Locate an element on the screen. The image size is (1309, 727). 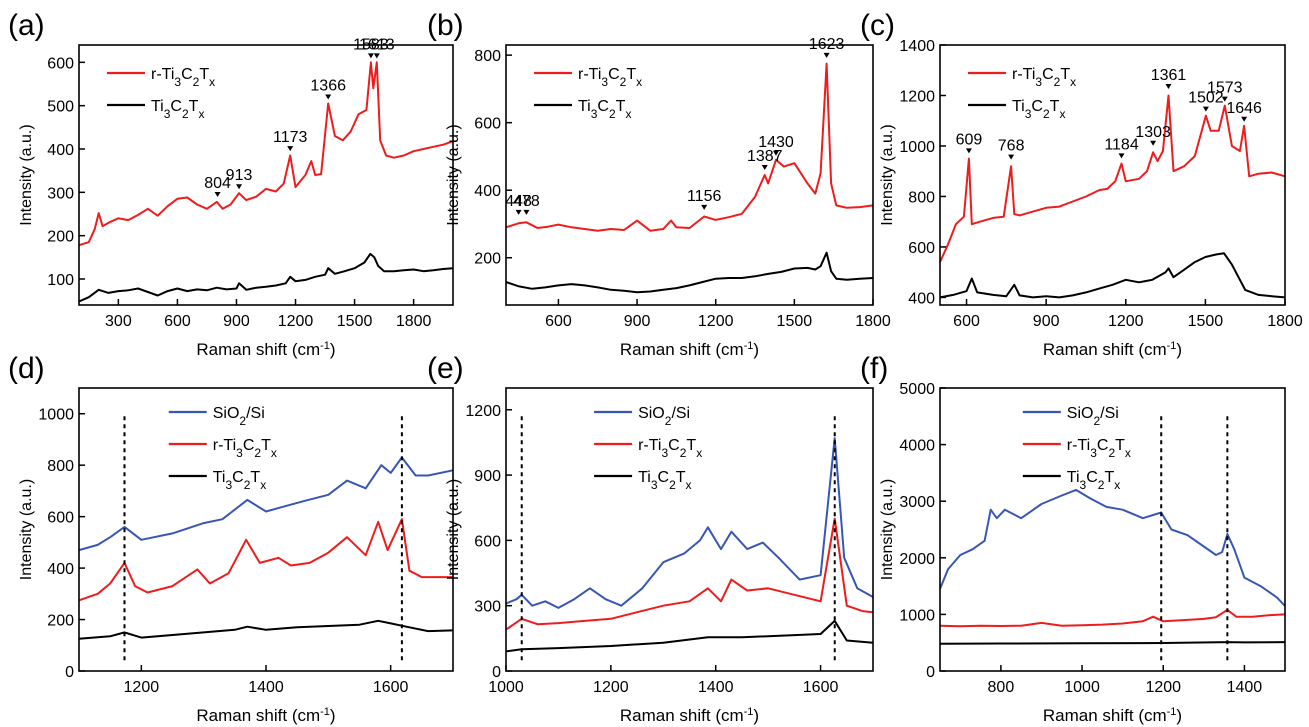
peak-label: 804 is located at coordinates (217, 183).